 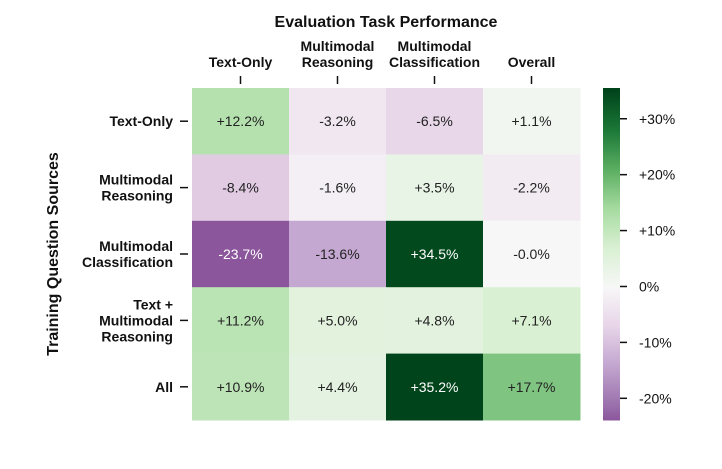 What do you see at coordinates (649, 286) in the screenshot?
I see `colorbar-tick-label: 0%` at bounding box center [649, 286].